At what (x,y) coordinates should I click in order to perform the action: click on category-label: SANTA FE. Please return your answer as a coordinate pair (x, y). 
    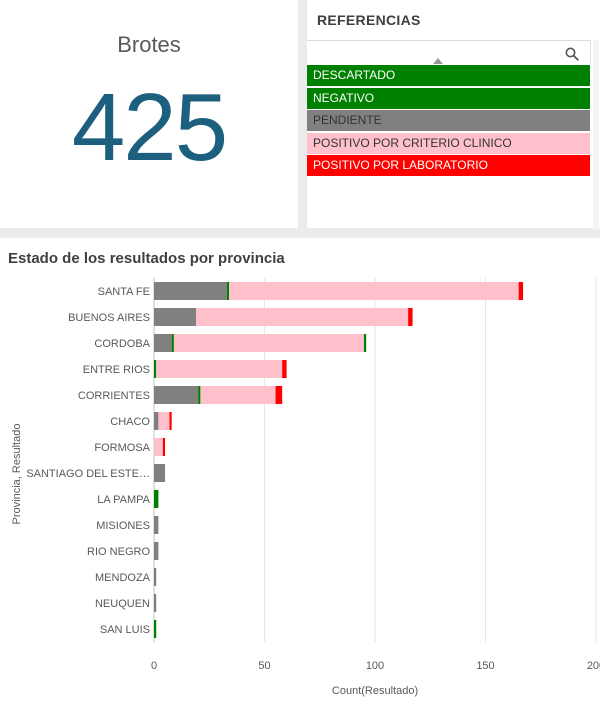
    Looking at the image, I should click on (124, 292).